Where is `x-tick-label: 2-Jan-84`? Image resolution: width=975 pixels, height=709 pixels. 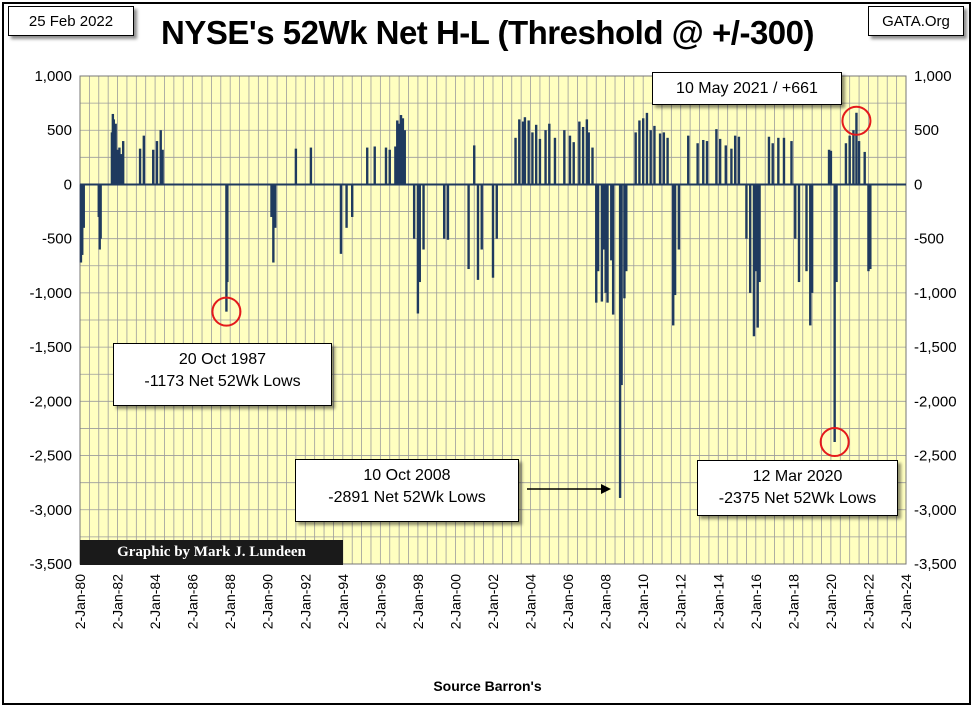
x-tick-label: 2-Jan-84 is located at coordinates (155, 601).